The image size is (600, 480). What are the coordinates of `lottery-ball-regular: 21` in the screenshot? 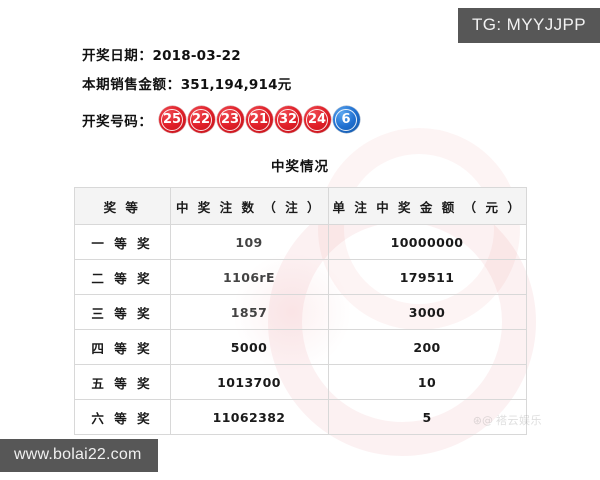 It's located at (259, 119).